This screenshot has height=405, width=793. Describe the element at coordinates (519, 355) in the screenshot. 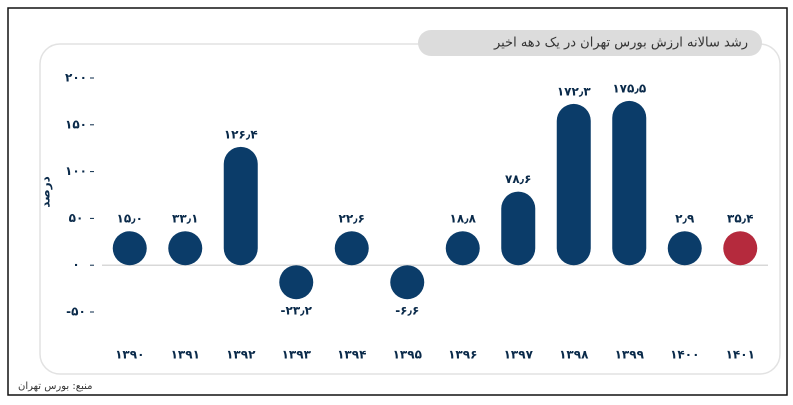

I see `x-tick-label: ۱۳۹۷` at that location.